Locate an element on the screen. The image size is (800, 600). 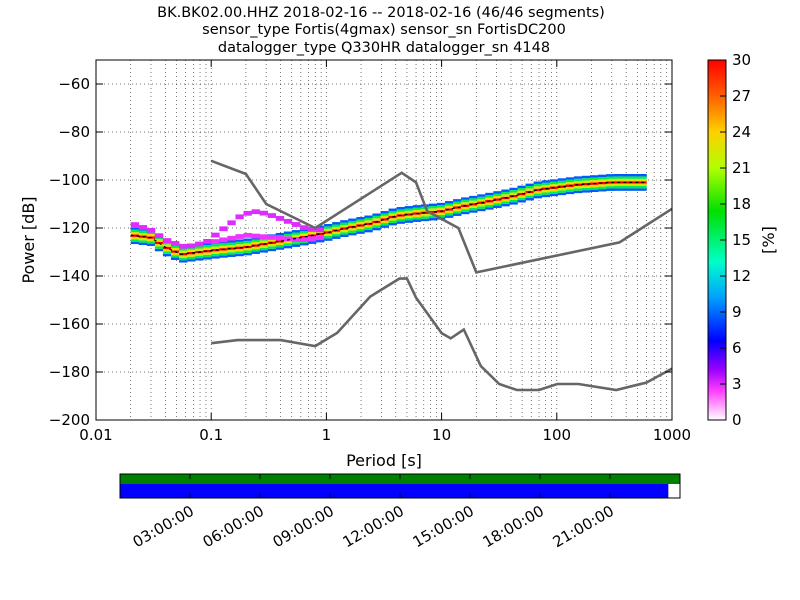
timeline-tick-label: 15:00:00 is located at coordinates (443, 526).